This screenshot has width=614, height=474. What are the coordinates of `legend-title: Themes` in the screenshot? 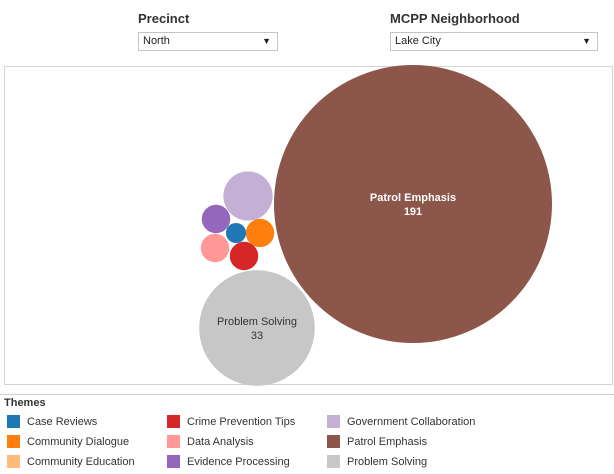 It's located at (25, 403).